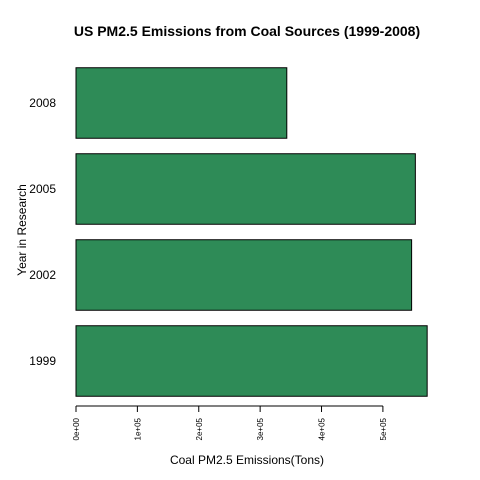 This screenshot has height=480, width=480. Describe the element at coordinates (42, 189) in the screenshot. I see `y-tick-label-2005: 2005` at that location.